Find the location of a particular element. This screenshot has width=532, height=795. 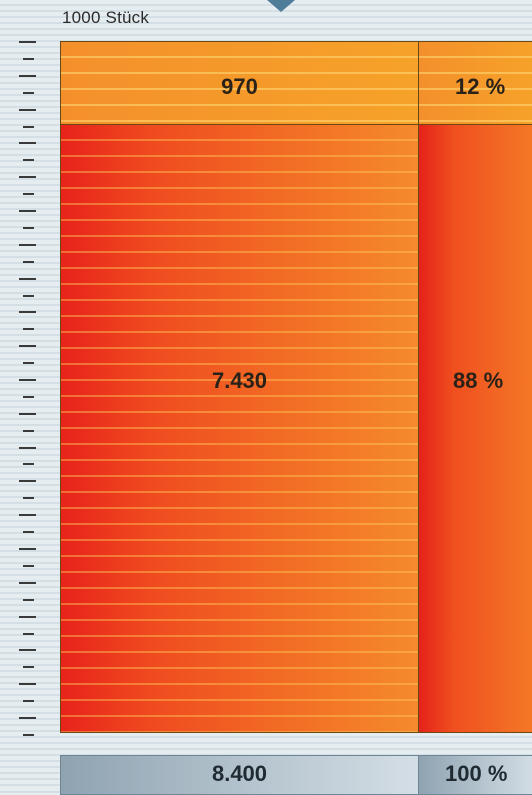

scale-ticks is located at coordinates (30, 393).